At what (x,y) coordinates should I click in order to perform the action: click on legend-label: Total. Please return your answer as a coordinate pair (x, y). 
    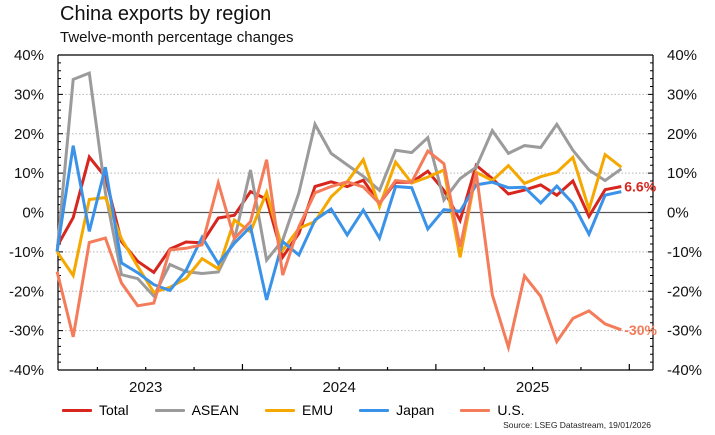
    Looking at the image, I should click on (114, 410).